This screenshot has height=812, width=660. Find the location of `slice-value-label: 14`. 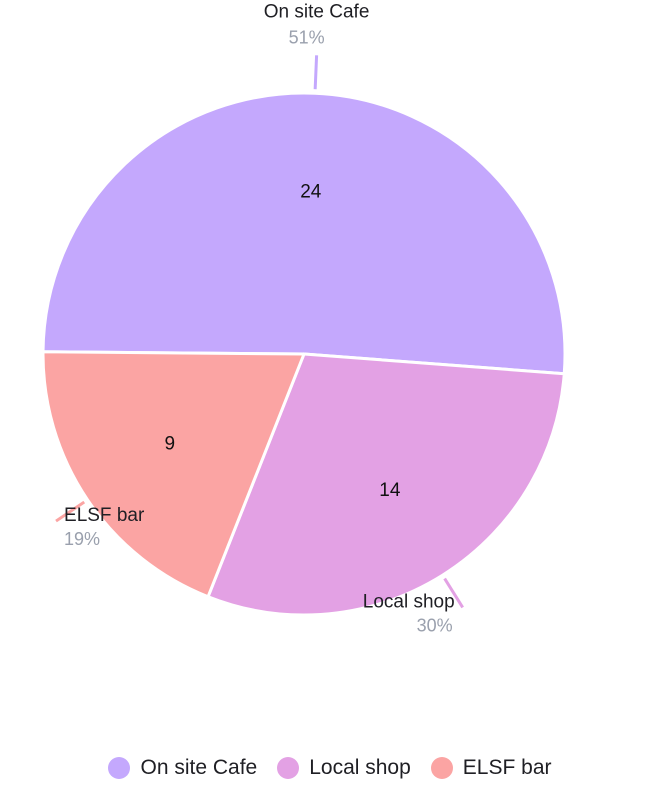

slice-value-label: 14 is located at coordinates (390, 490).